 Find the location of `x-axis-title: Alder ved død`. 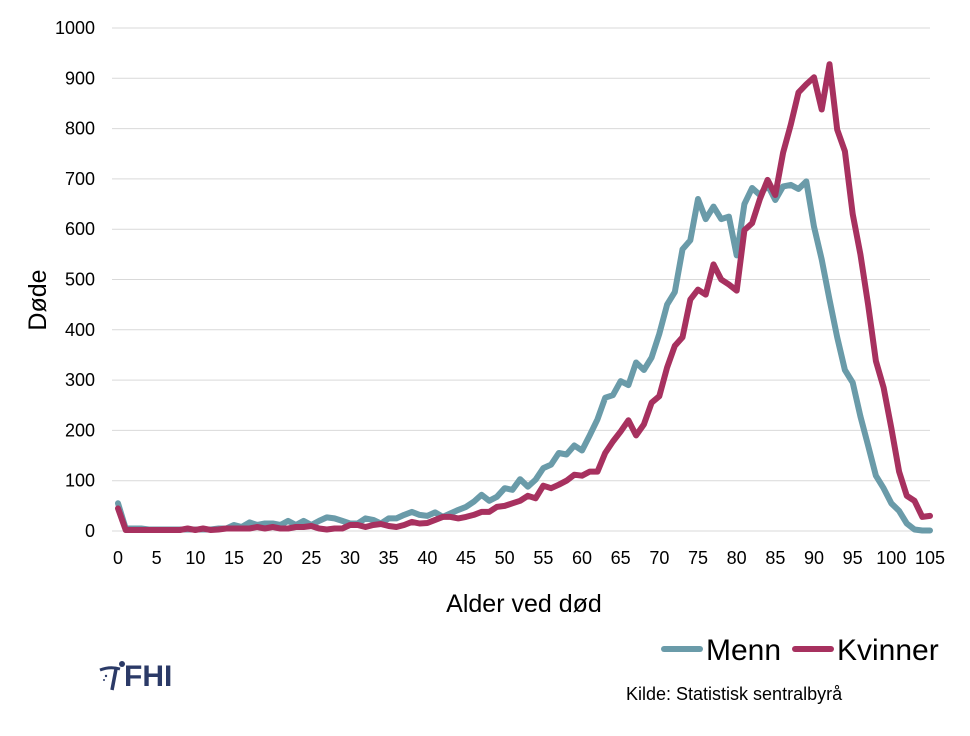

x-axis-title: Alder ved død is located at coordinates (524, 604).